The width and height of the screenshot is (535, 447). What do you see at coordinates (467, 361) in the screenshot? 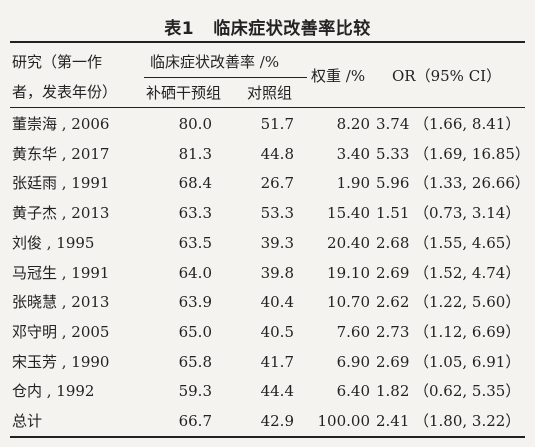
I see `cell-confidence-interval: （1.05, 6.91）` at bounding box center [467, 361].